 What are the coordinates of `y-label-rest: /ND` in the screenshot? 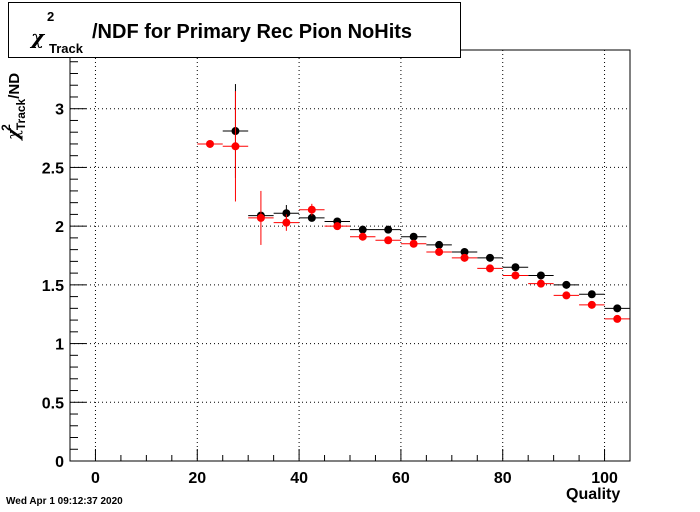 It's located at (14, 85).